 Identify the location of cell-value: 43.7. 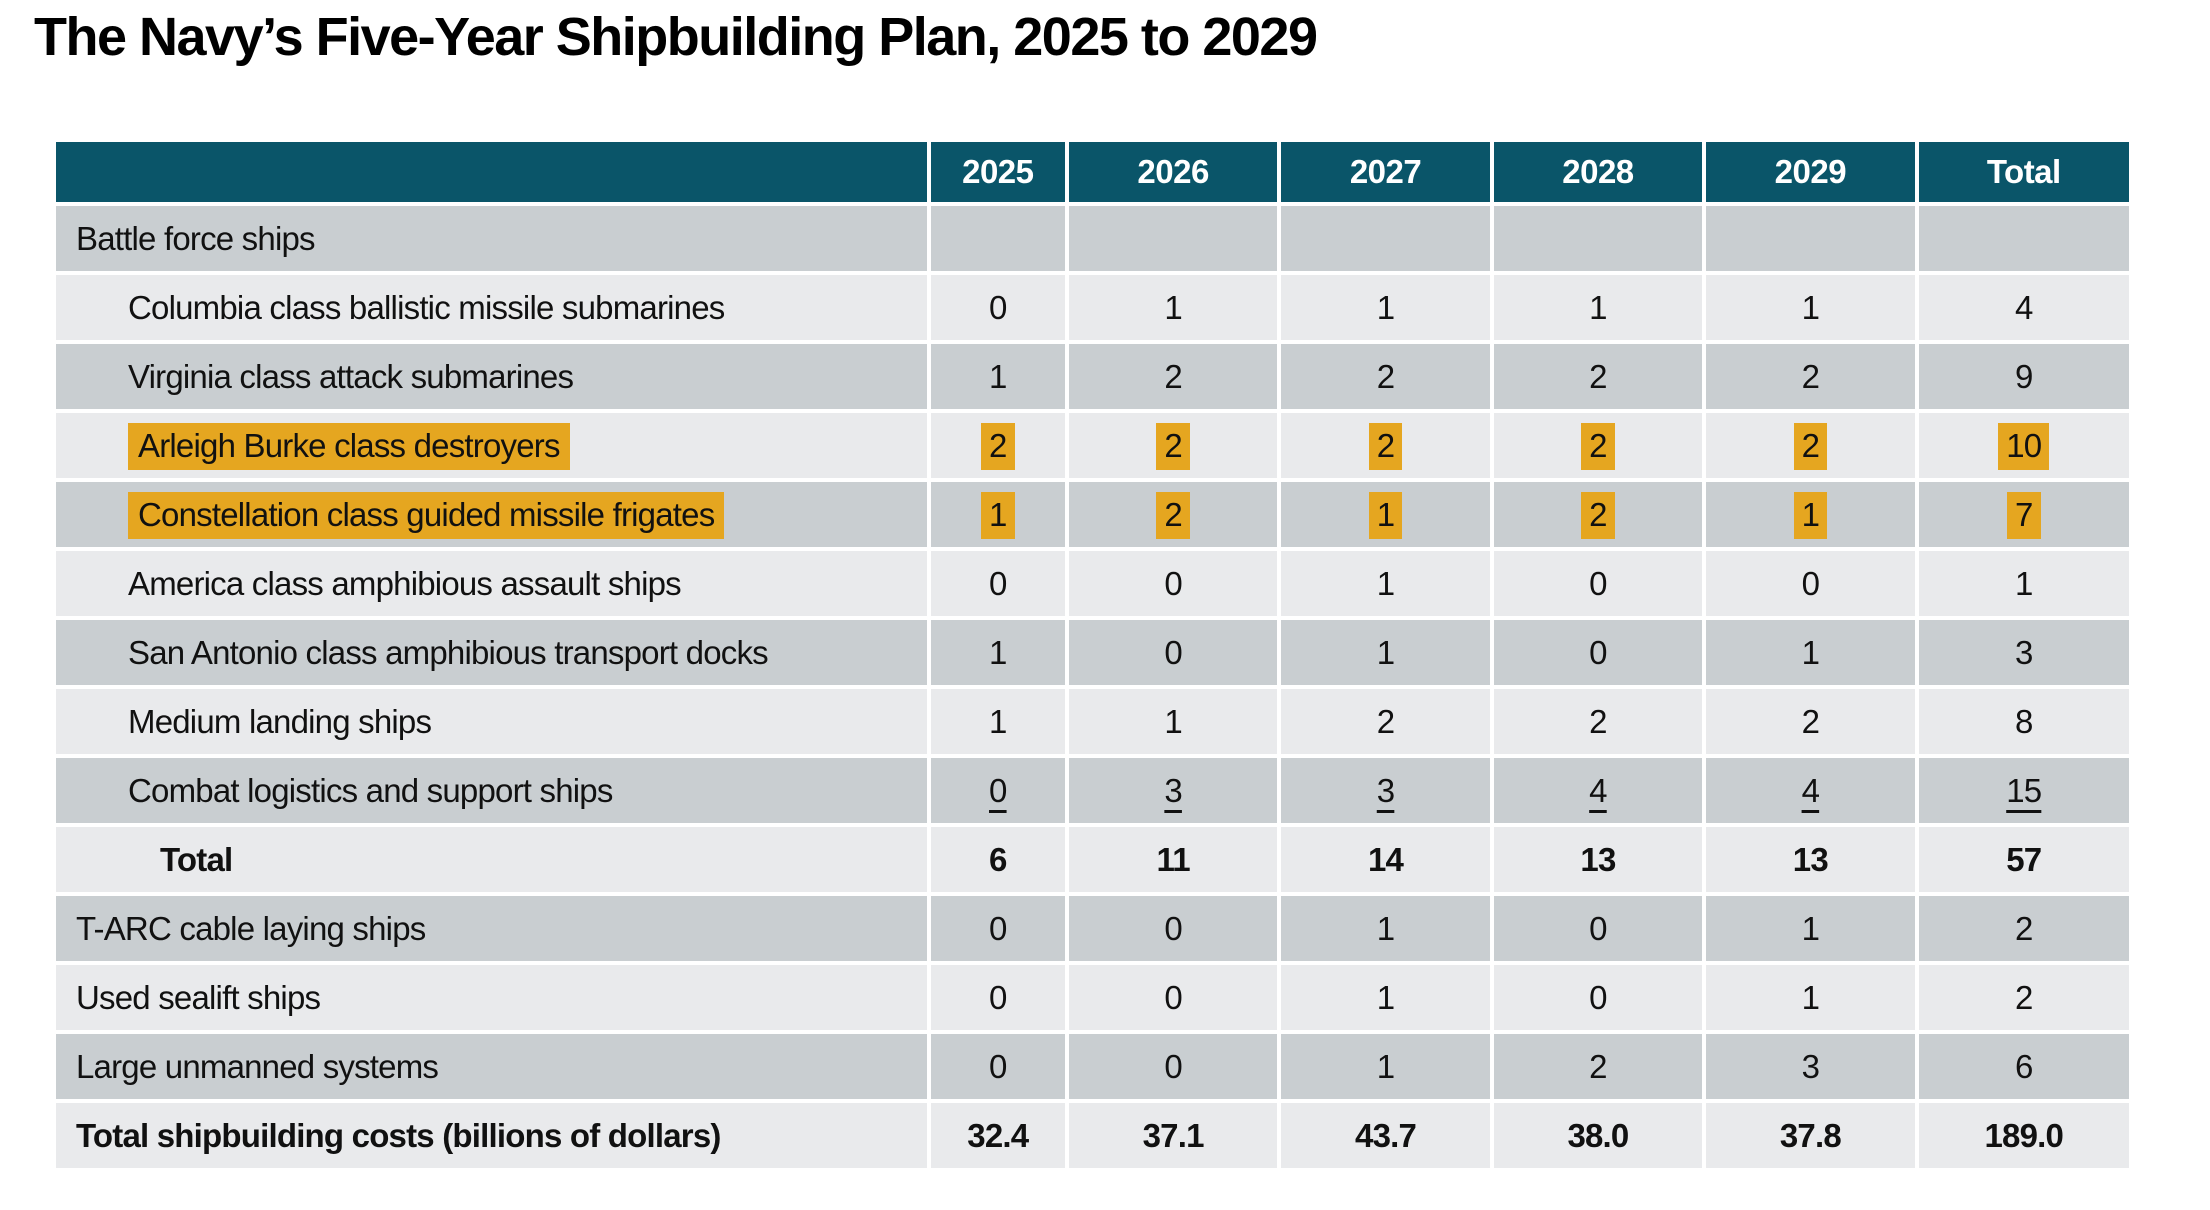
(1385, 1135).